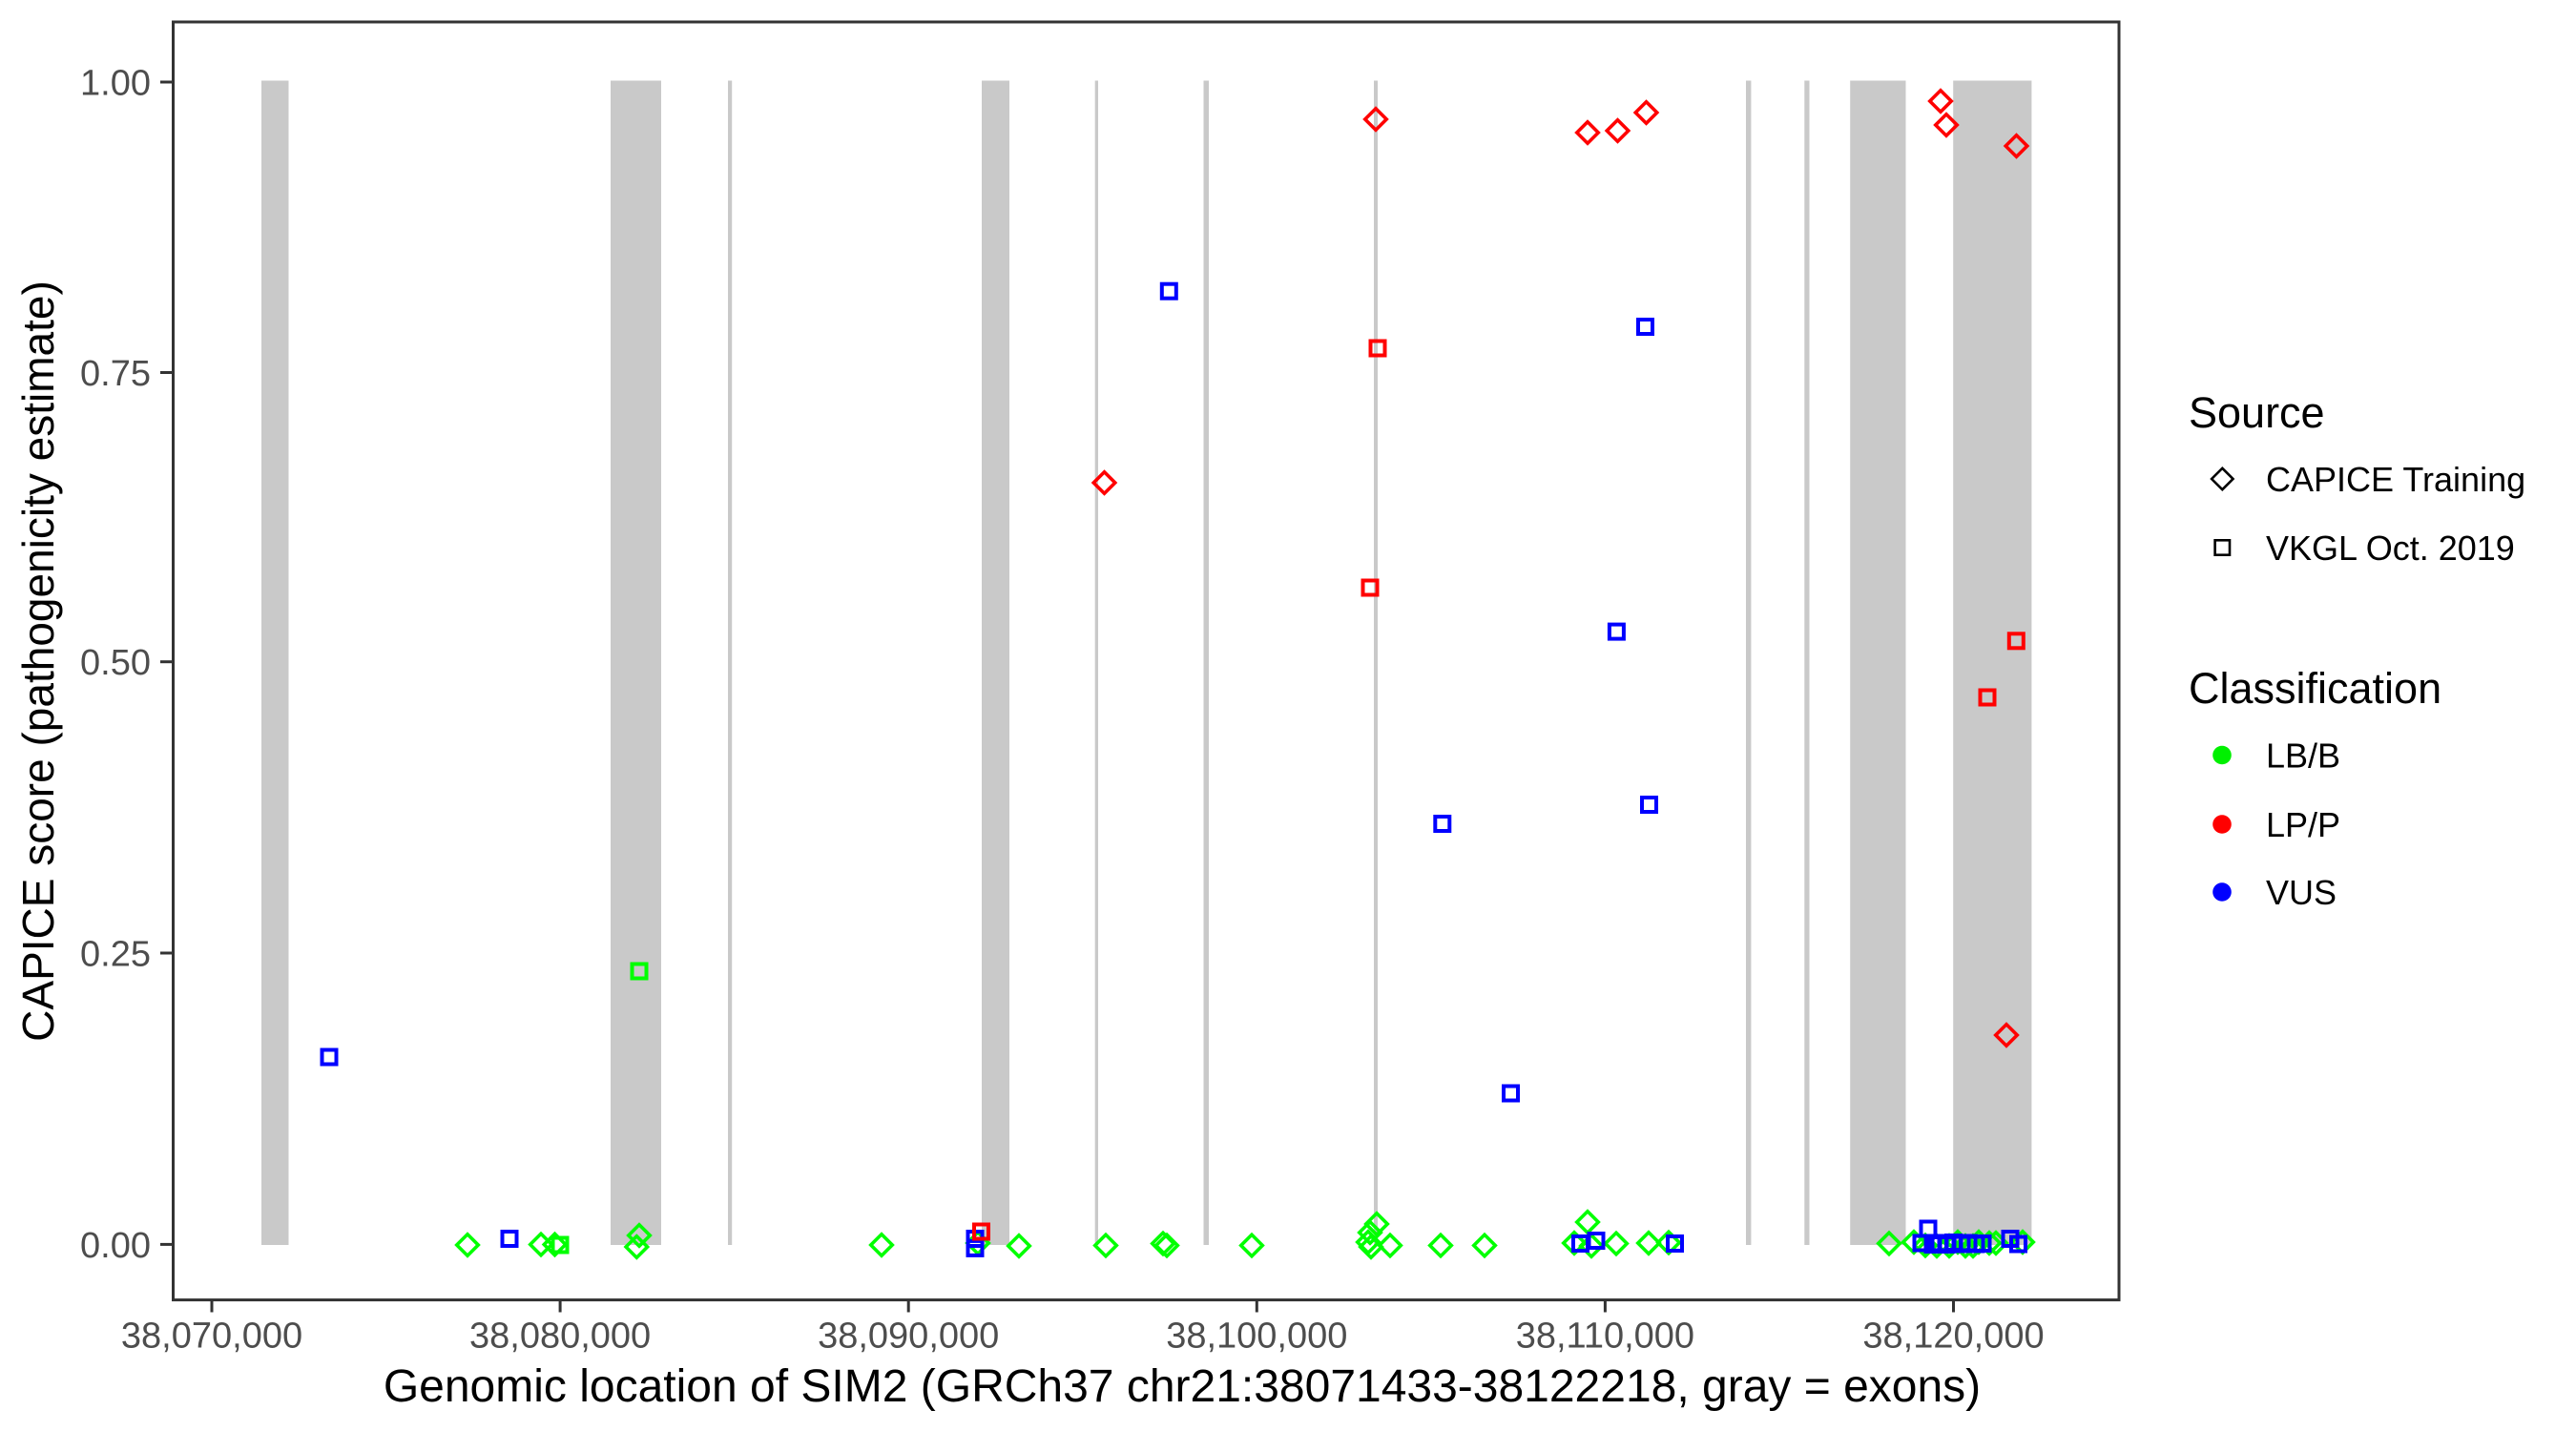 The image size is (2576, 1431). Describe the element at coordinates (908, 1337) in the screenshot. I see `svg-text: 38,090,000` at that location.